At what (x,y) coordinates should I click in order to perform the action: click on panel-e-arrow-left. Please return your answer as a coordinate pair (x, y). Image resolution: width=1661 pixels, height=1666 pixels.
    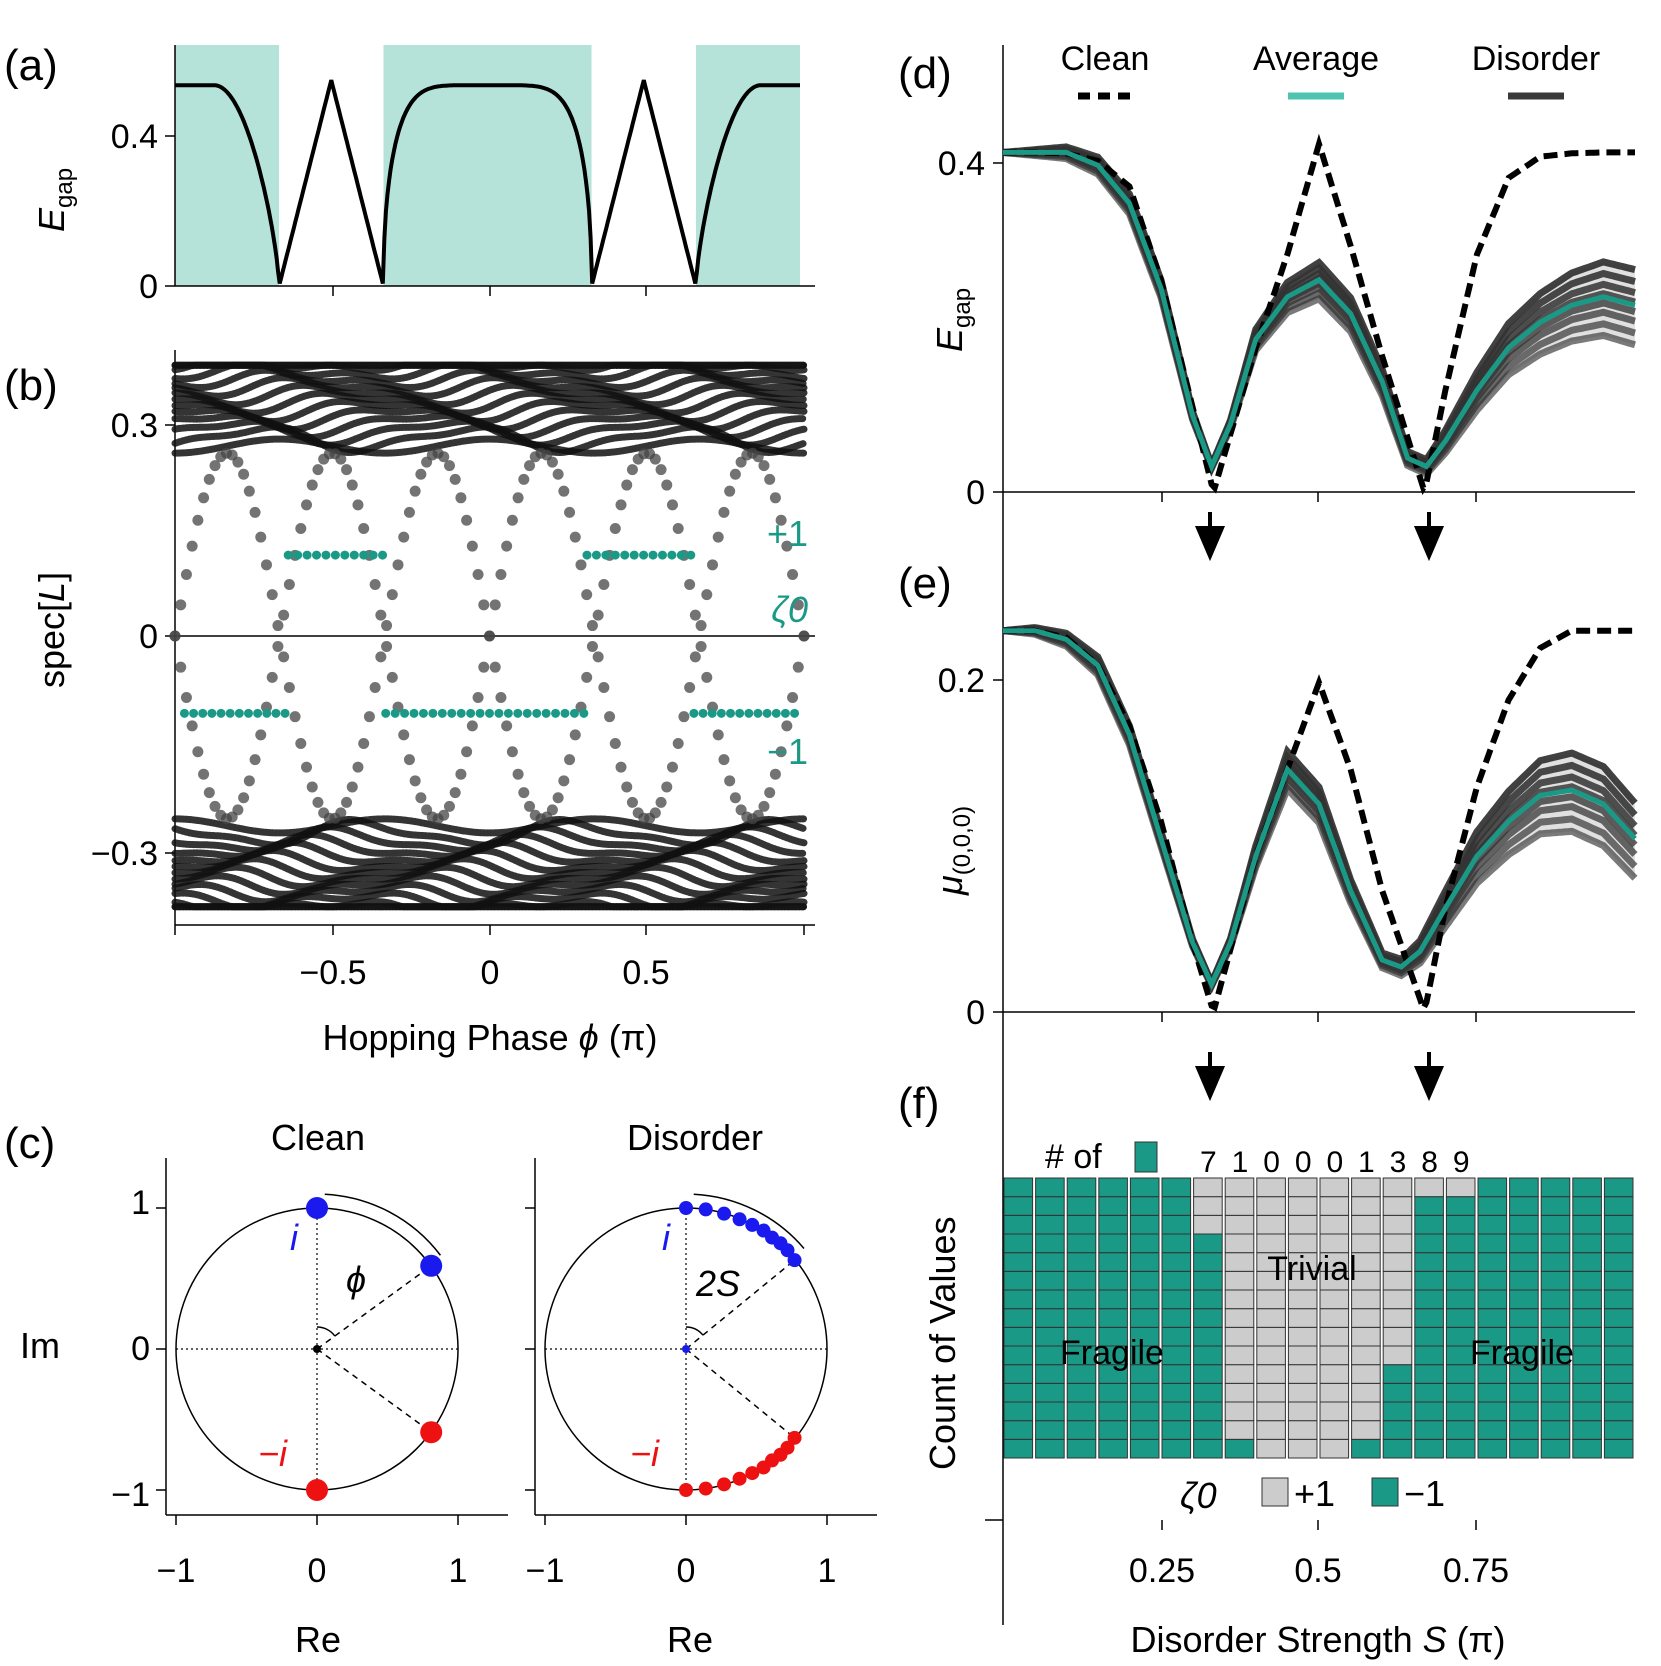
    Looking at the image, I should click on (1210, 1077).